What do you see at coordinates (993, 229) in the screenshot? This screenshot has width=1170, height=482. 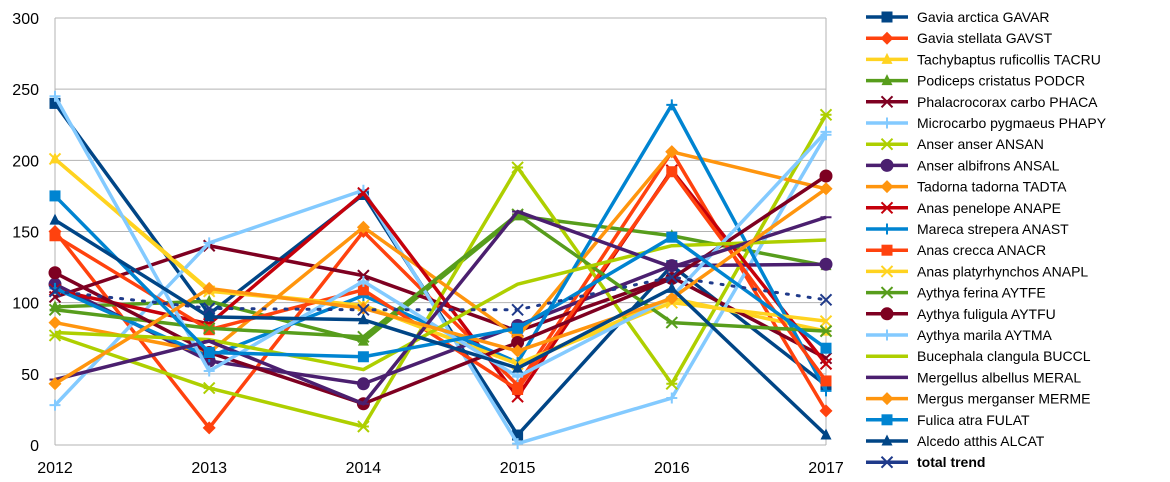 I see `legend-label: Mareca strepera ANAST` at bounding box center [993, 229].